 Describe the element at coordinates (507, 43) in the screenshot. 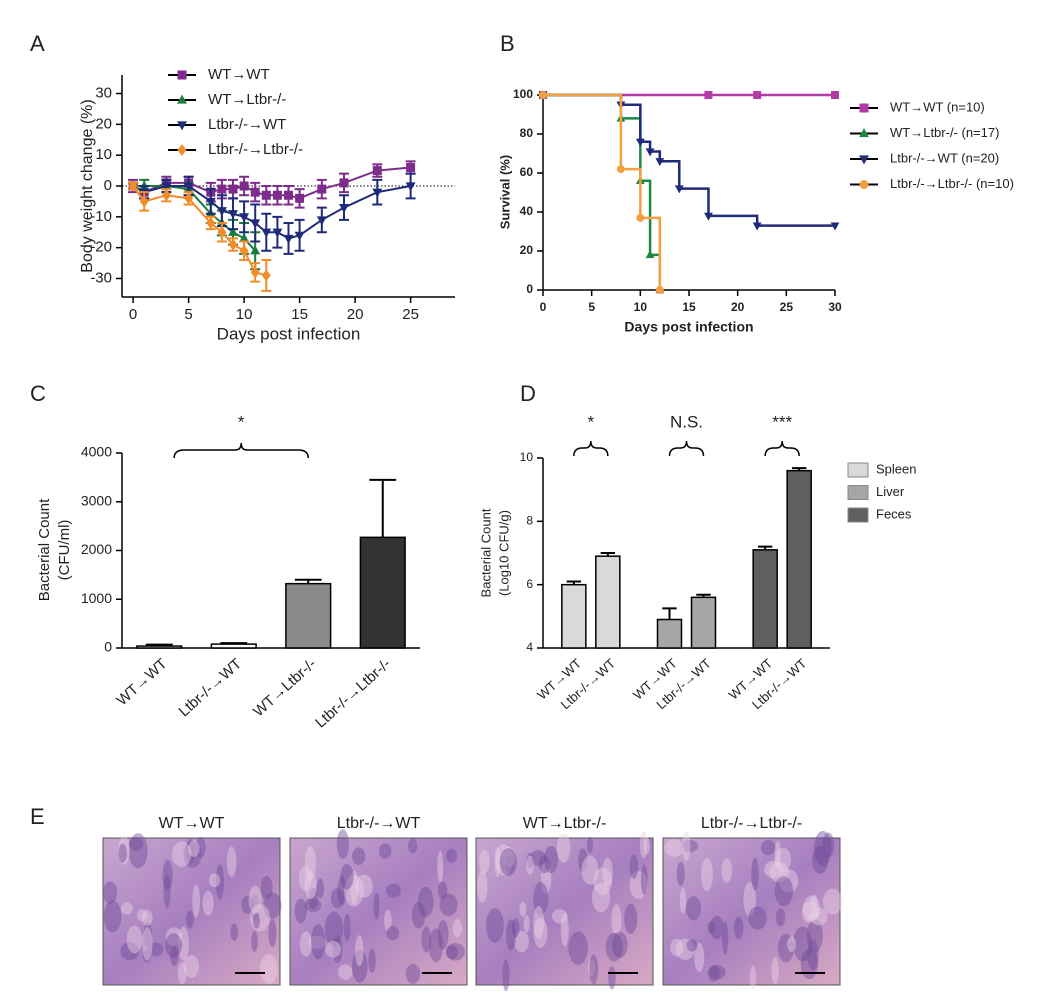

I see `panel-label: B` at that location.